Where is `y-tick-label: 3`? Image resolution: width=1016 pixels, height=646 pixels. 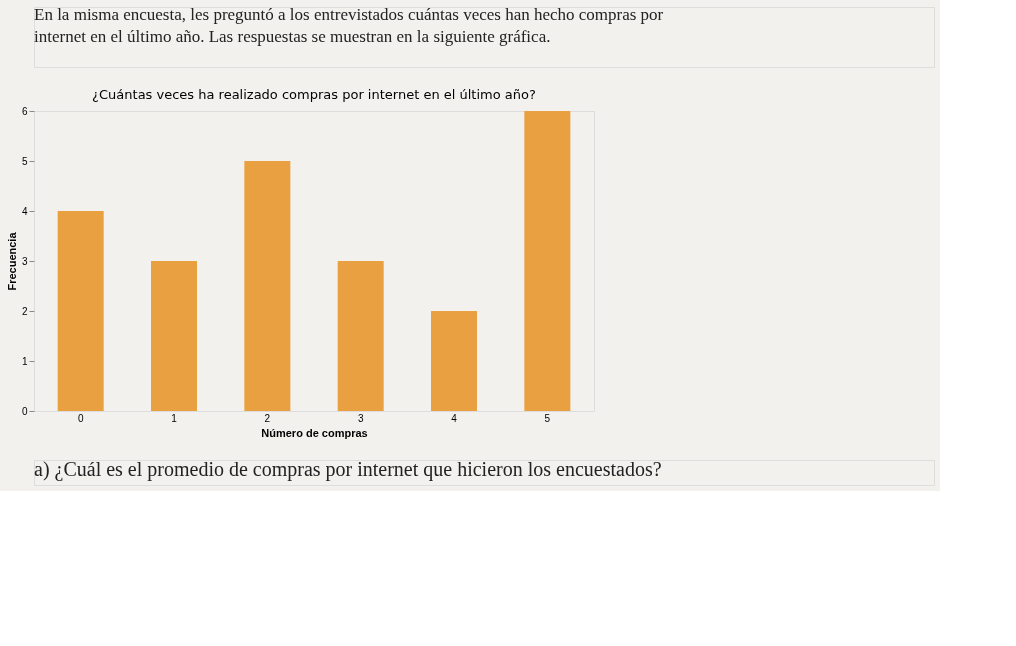
y-tick-label: 3 is located at coordinates (24, 261).